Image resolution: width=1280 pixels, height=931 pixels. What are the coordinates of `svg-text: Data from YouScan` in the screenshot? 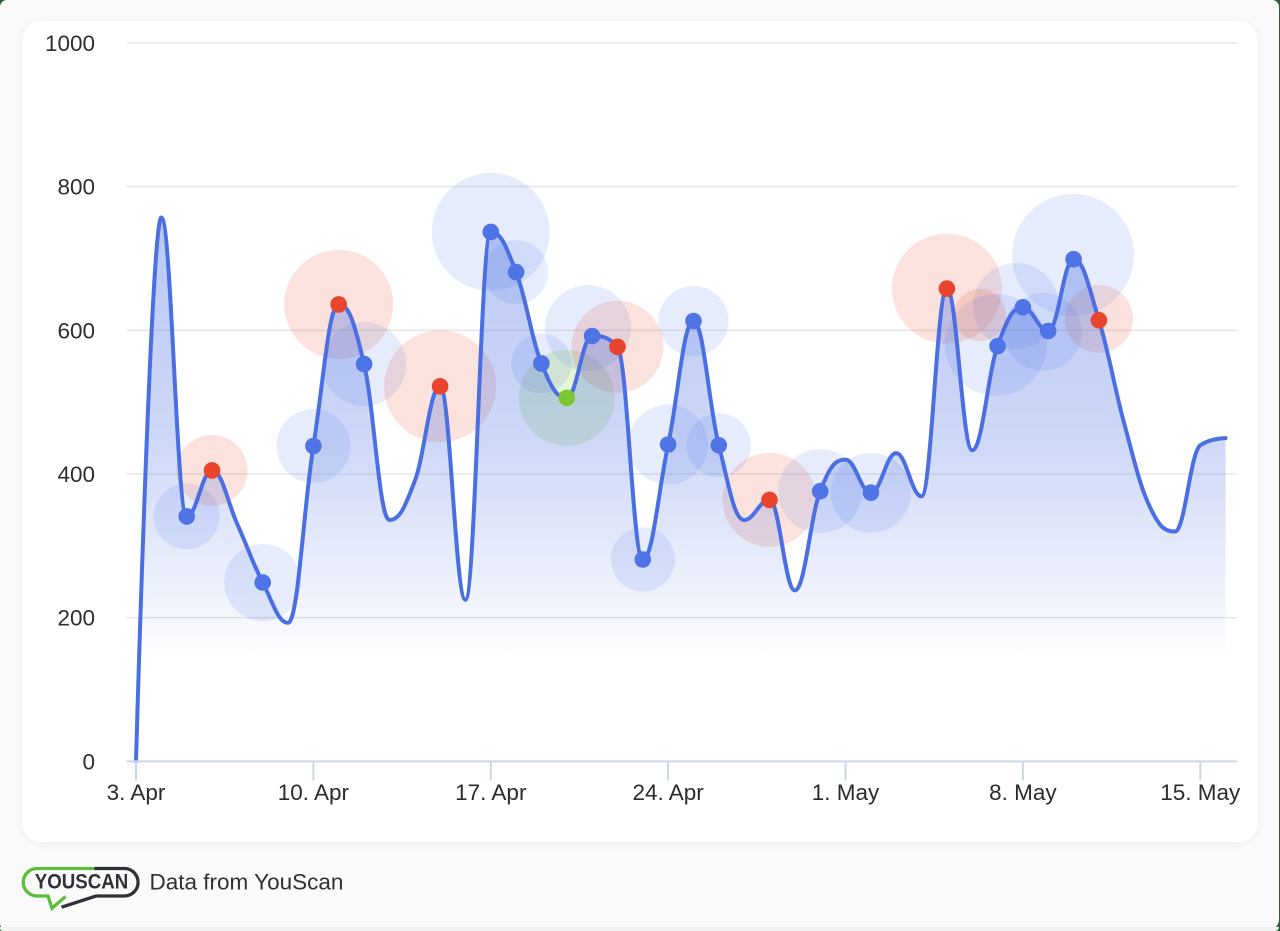 It's located at (247, 881).